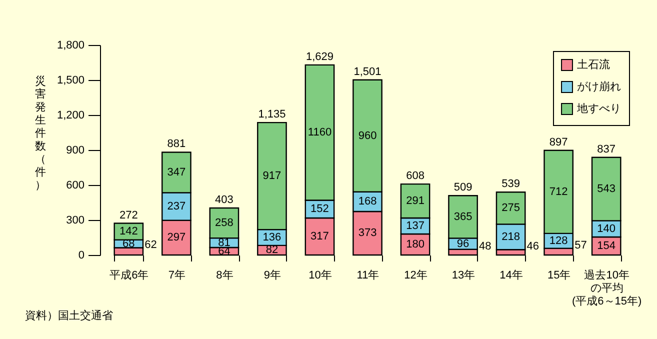 Image resolution: width=657 pixels, height=339 pixels. What do you see at coordinates (367, 233) in the screenshot?
I see `data-label: 373` at bounding box center [367, 233].